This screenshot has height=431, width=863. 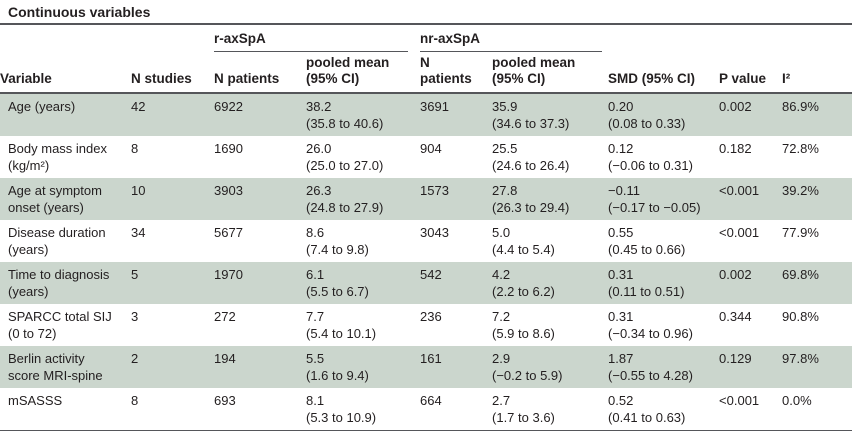 I want to click on cell-r-pooled-mean: 26.0 (25.0 to 27.0), so click(x=345, y=157).